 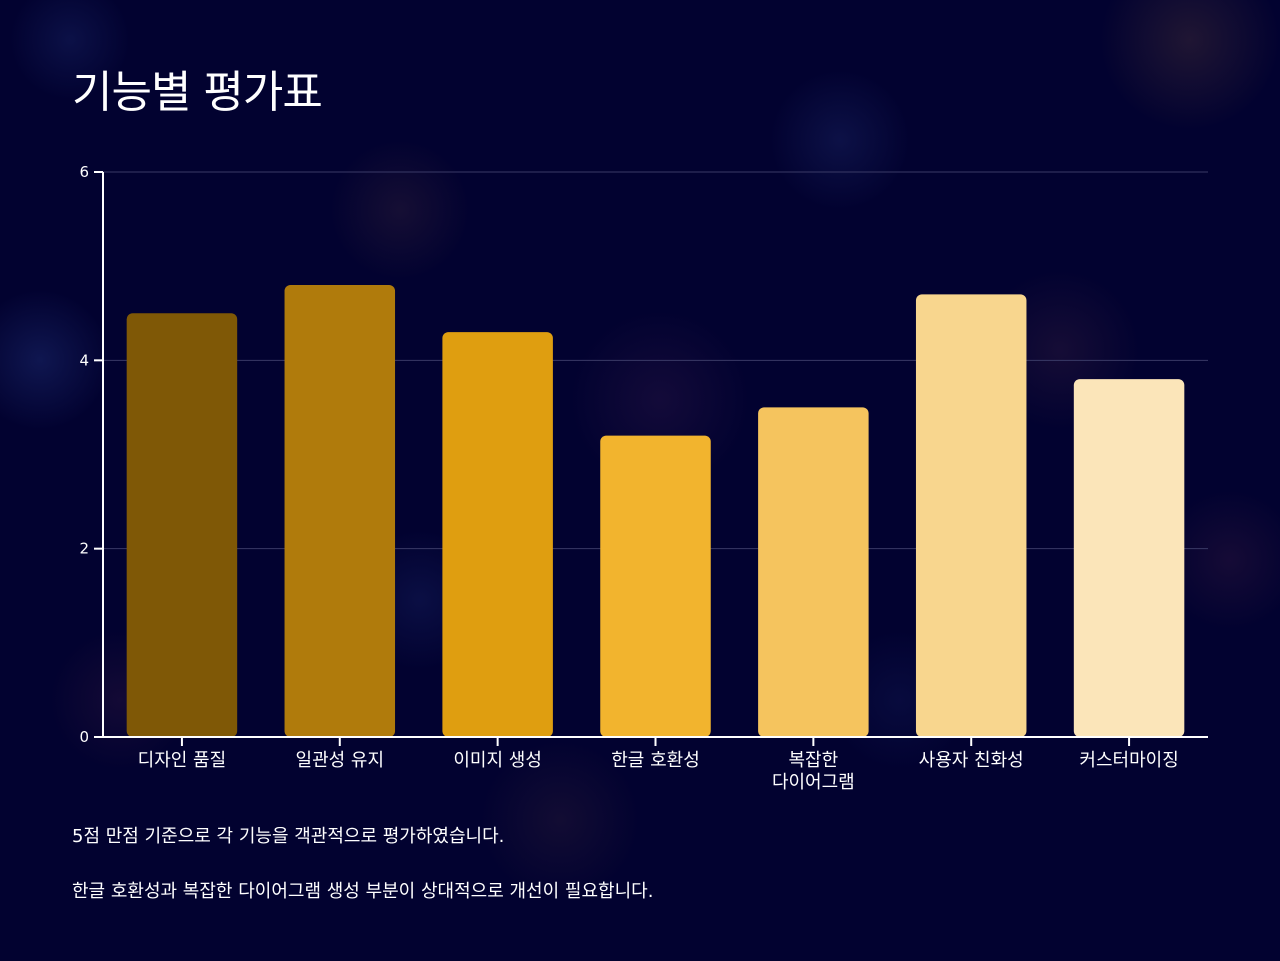 I want to click on y-tick-label-3: 6, so click(x=84, y=172).